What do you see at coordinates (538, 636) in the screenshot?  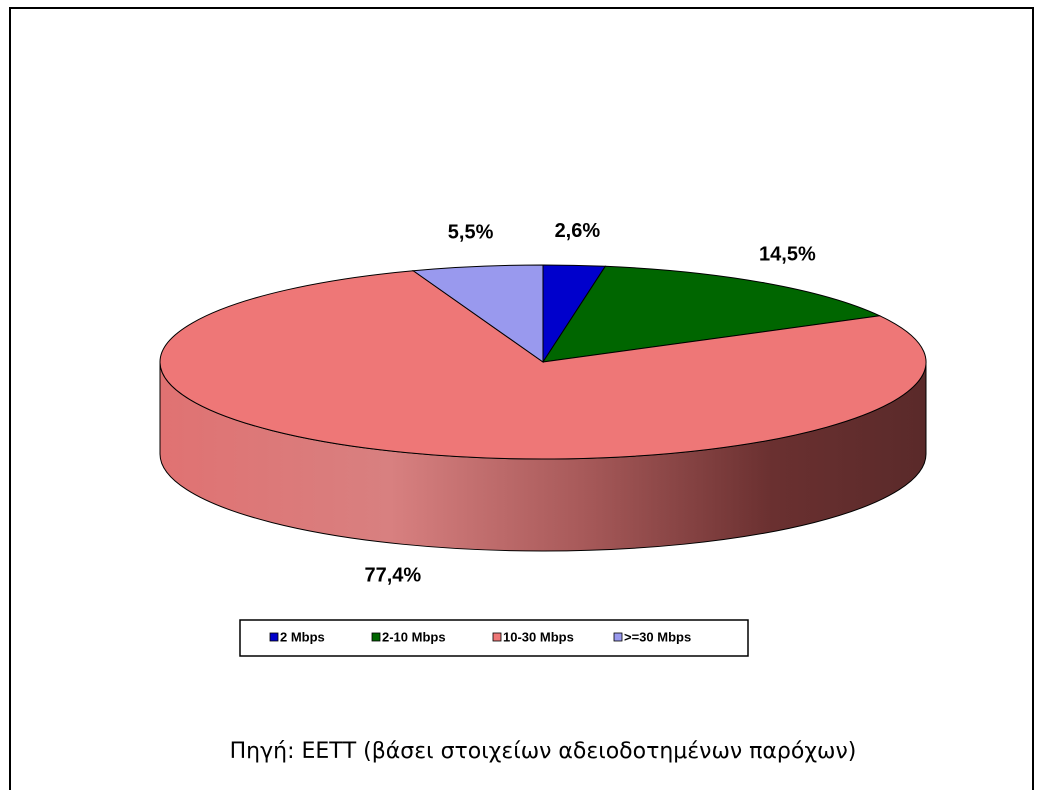 I see `legend-label: 10-30 Mbps` at bounding box center [538, 636].